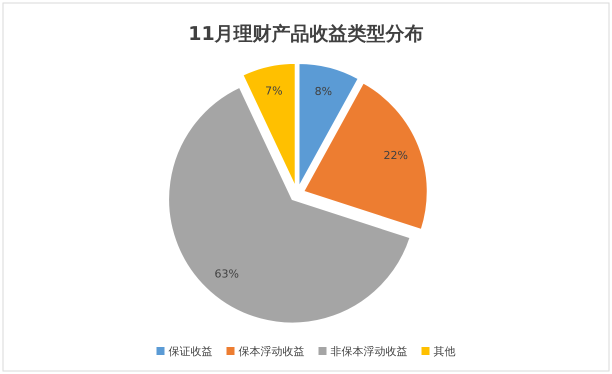 This screenshot has width=612, height=374. I want to click on data-label: 22%, so click(396, 155).